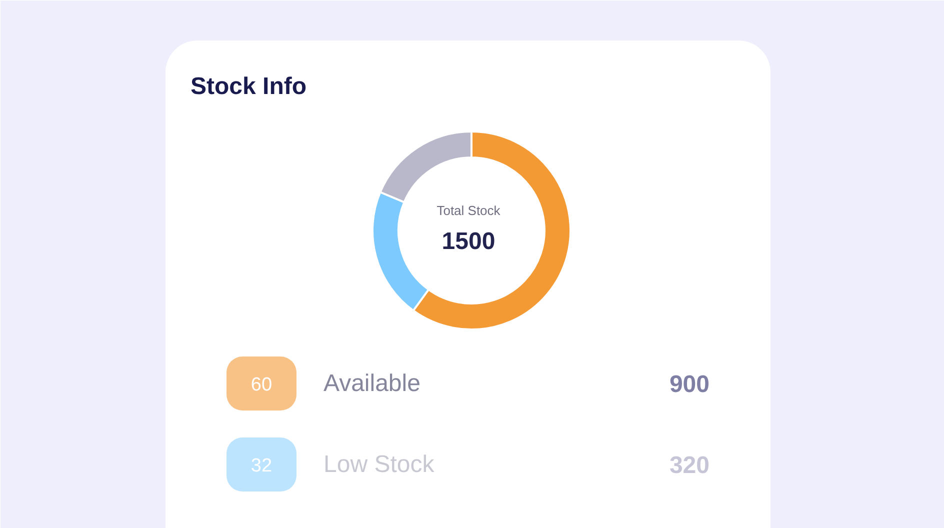  I want to click on data-label: 320, so click(689, 465).